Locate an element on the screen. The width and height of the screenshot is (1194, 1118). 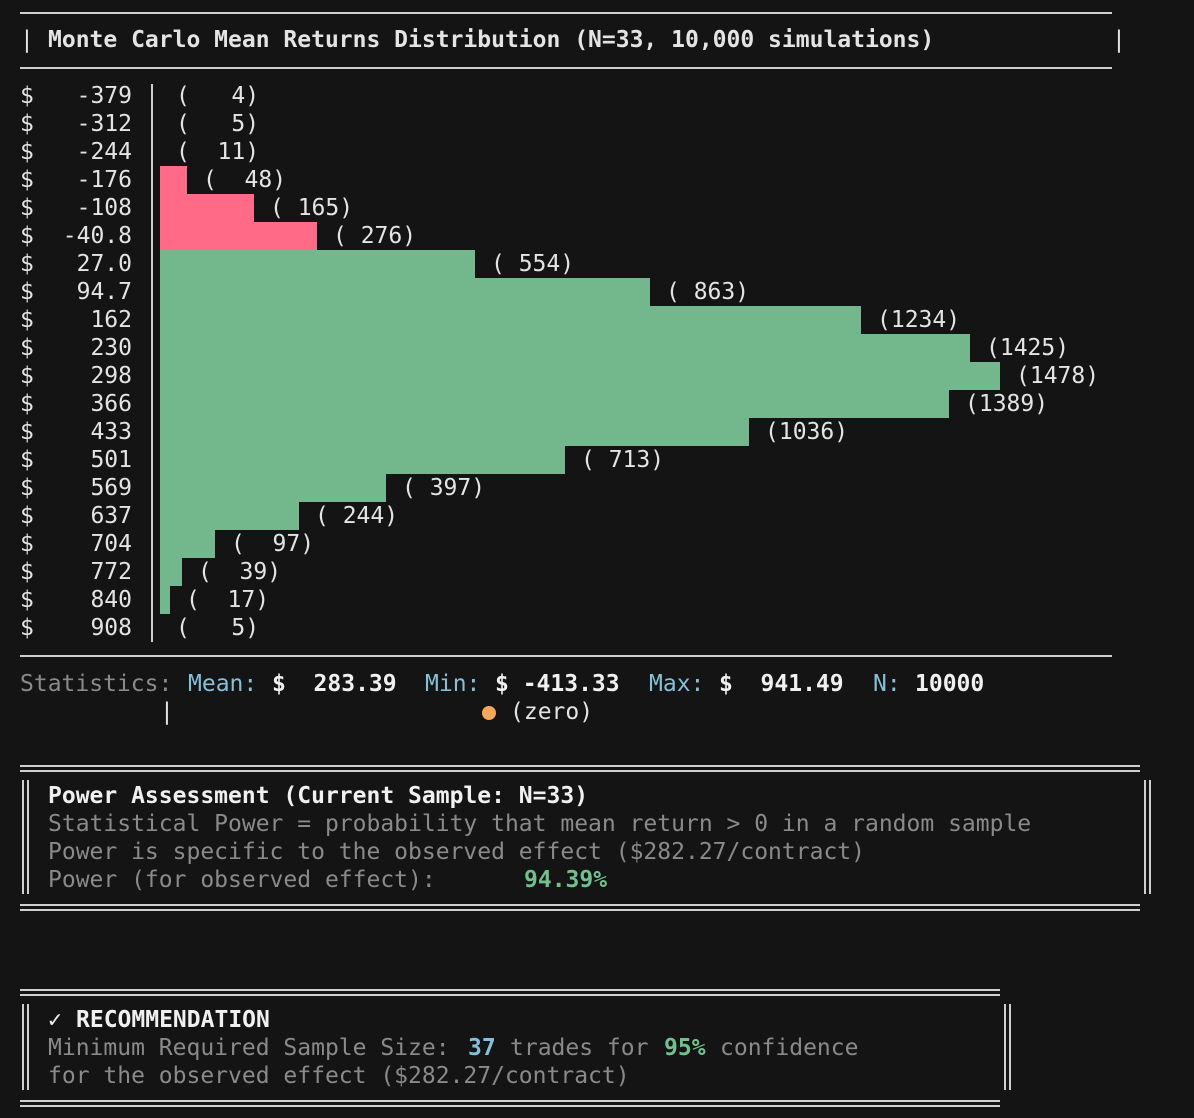
bin-tick-label: 772 is located at coordinates (111, 572).